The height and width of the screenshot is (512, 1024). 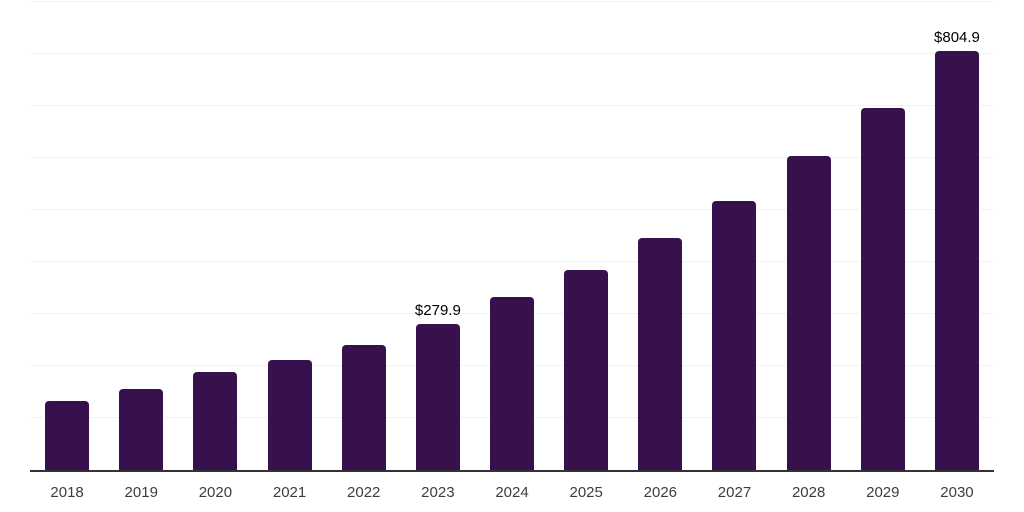 What do you see at coordinates (586, 492) in the screenshot?
I see `x-tick-2025: 2025` at bounding box center [586, 492].